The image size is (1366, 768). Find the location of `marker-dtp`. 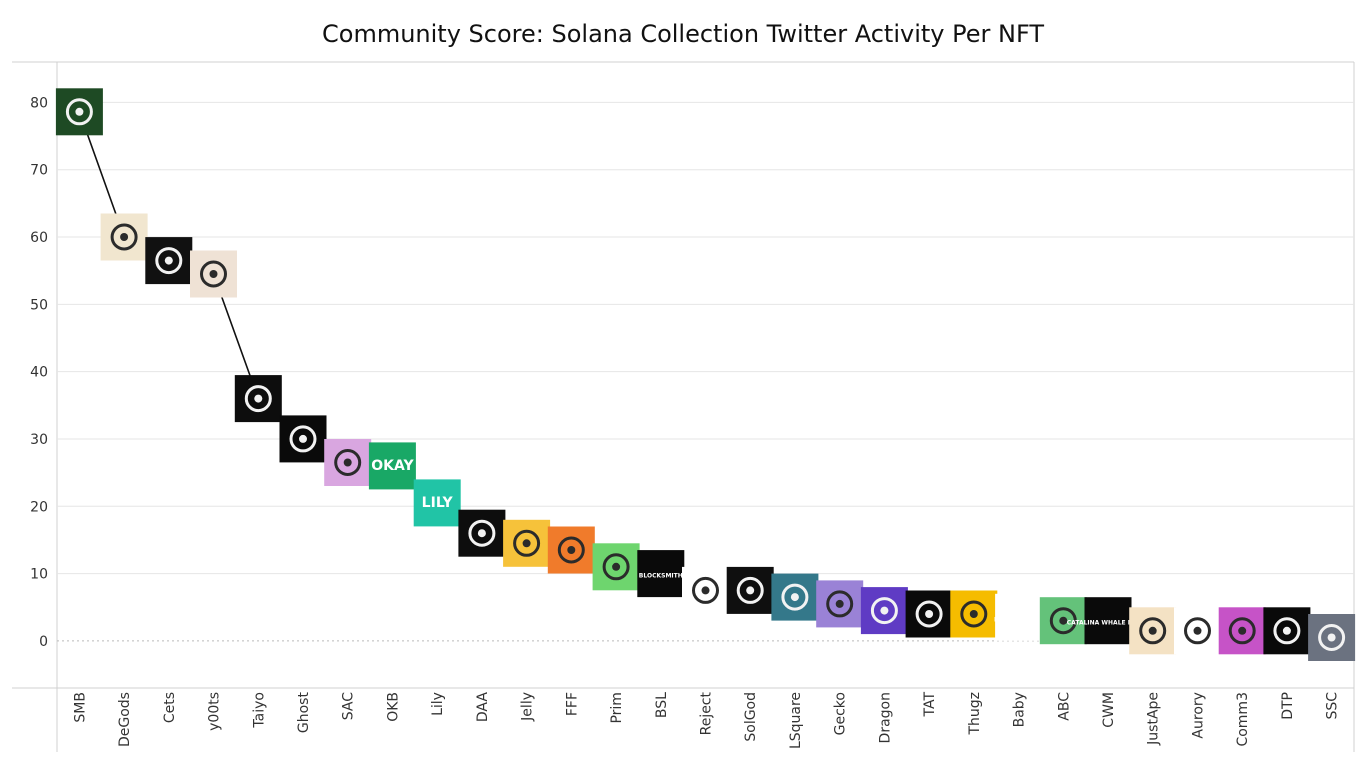

marker-dtp is located at coordinates (1287, 631).